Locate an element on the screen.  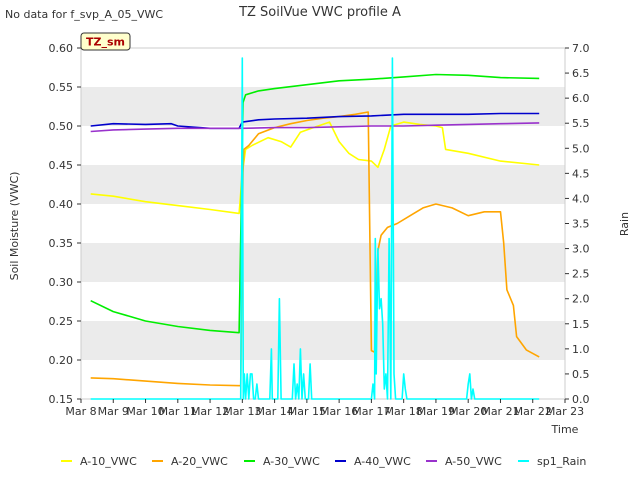
legend-item: A-10_VWC is located at coordinates (99, 461).